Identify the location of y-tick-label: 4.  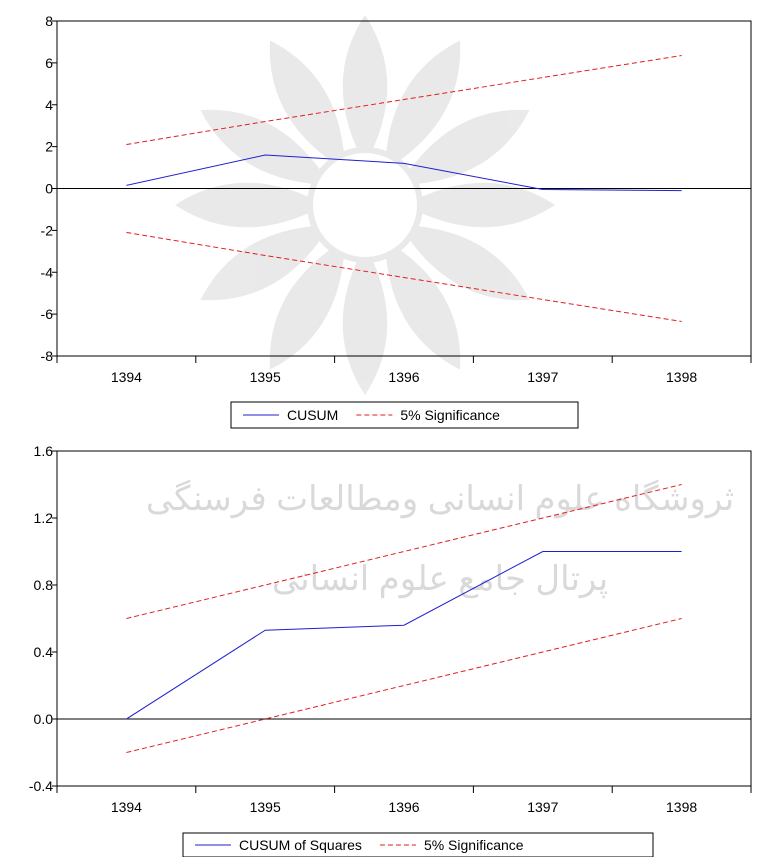
(49, 105).